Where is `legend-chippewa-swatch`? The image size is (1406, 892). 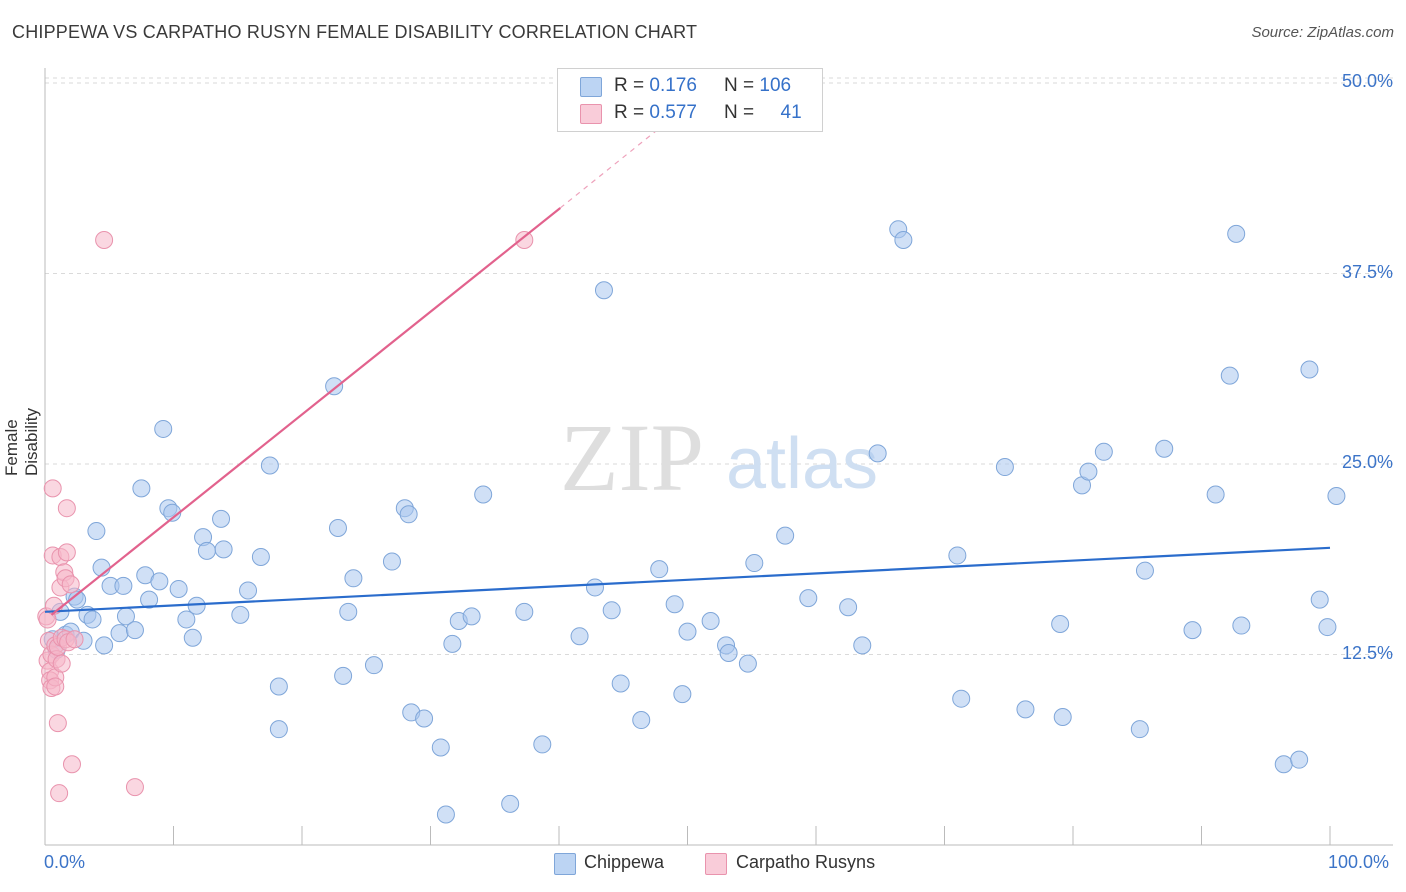 legend-chippewa-swatch is located at coordinates (565, 864).